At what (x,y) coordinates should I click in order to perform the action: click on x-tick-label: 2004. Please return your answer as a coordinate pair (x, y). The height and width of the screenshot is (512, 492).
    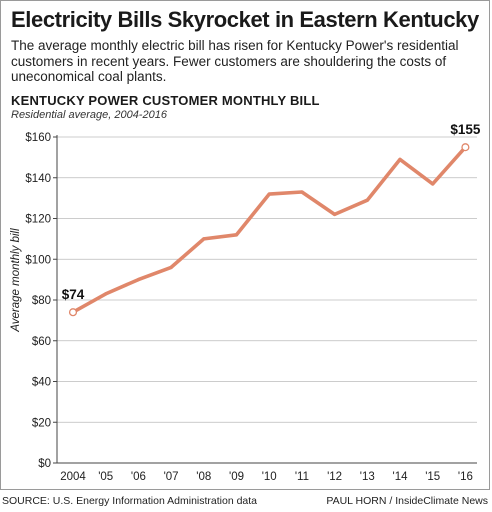
    Looking at the image, I should click on (73, 477).